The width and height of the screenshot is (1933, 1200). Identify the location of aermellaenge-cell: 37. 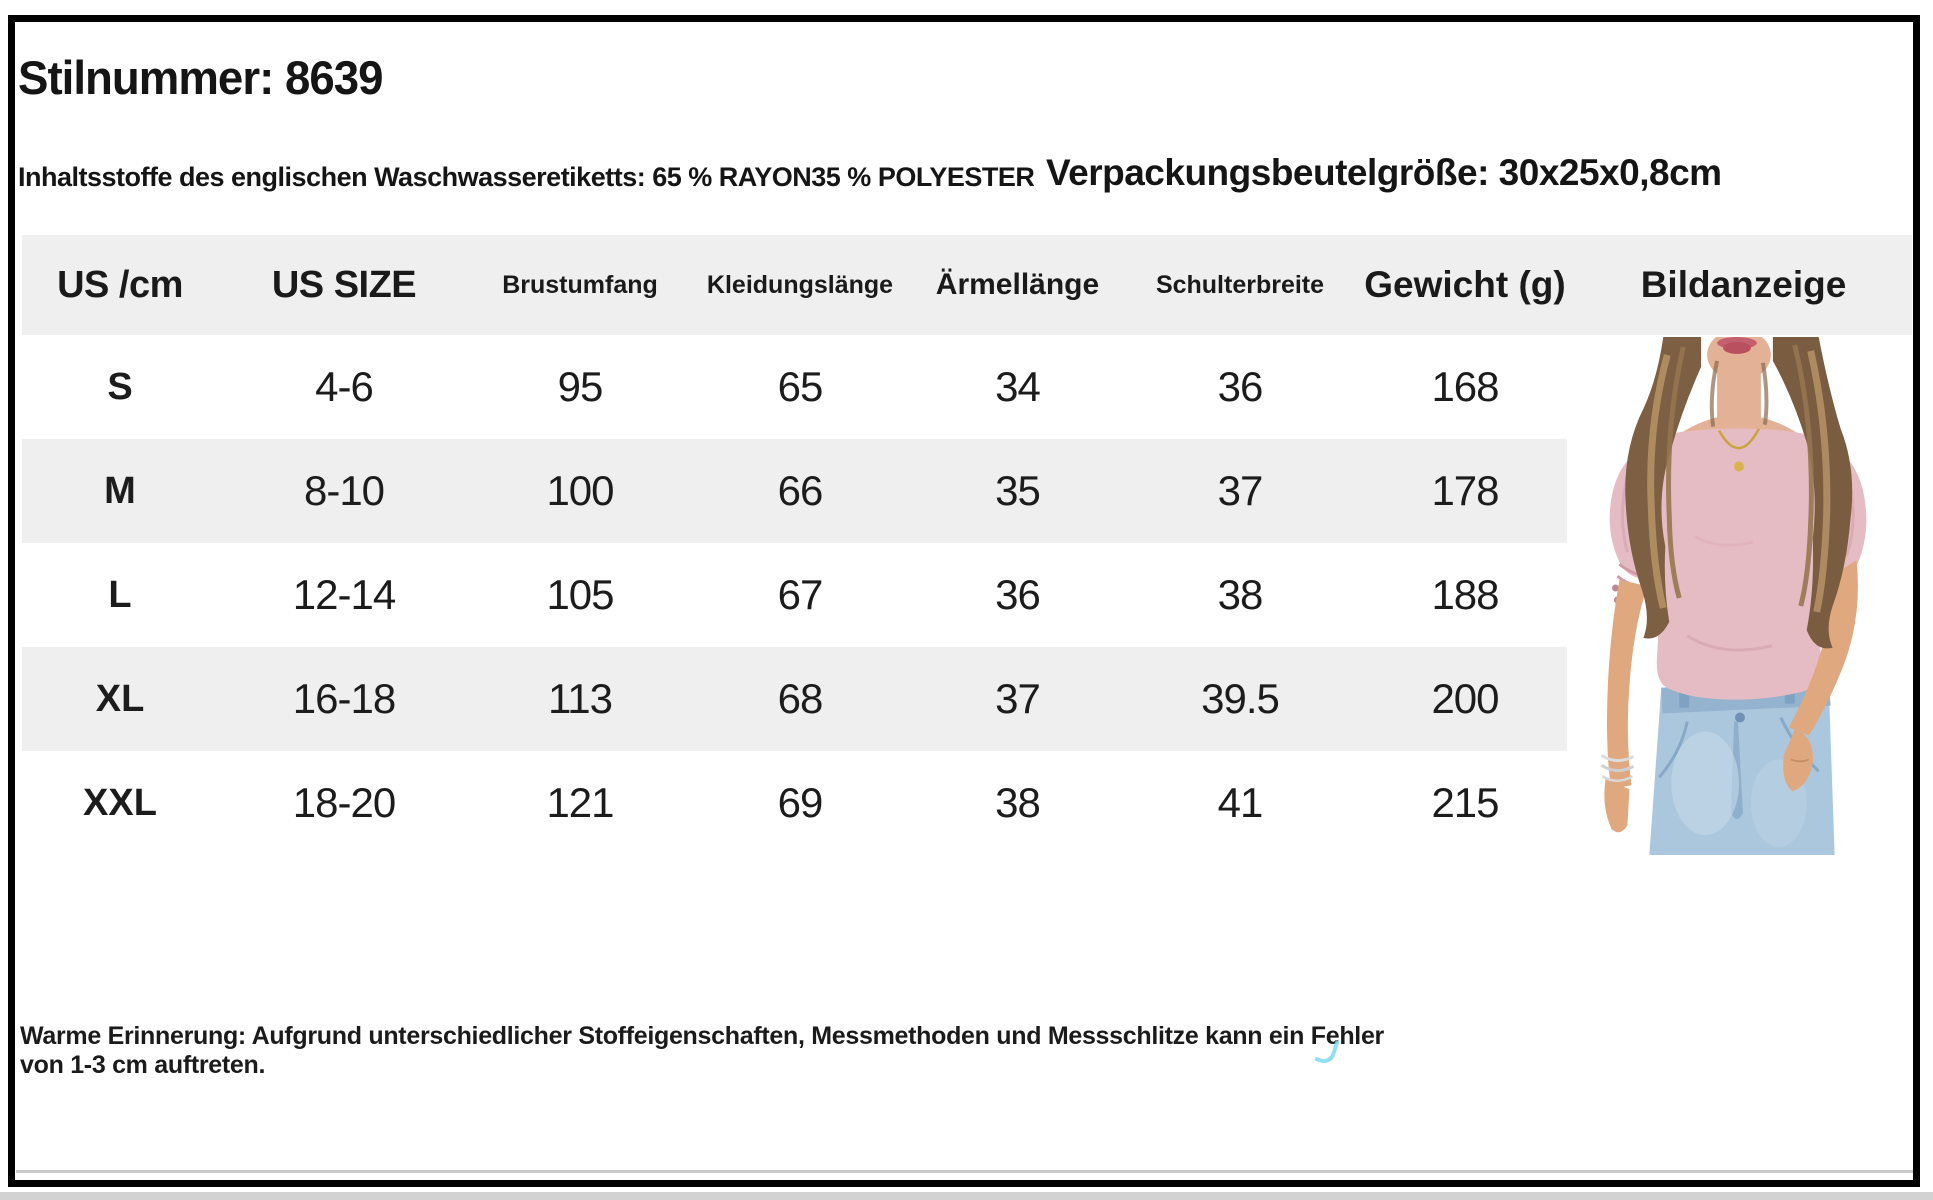
(1018, 698).